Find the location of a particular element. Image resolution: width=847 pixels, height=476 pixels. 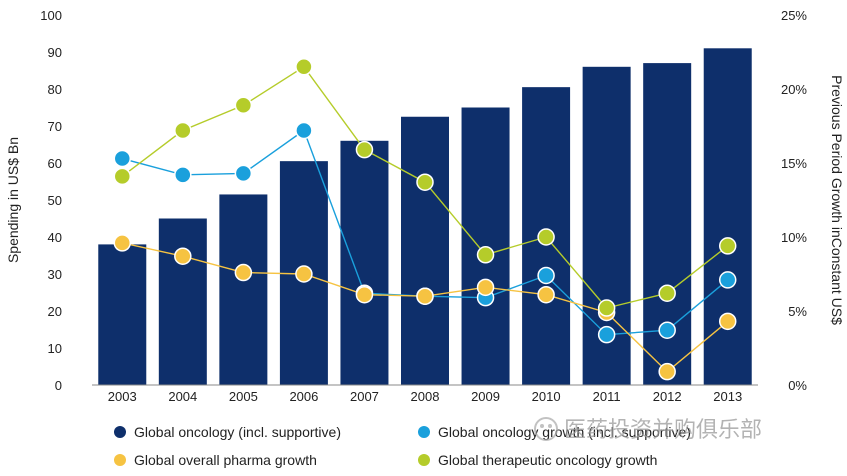

x-tick-label-2009: 2009 is located at coordinates (485, 396).